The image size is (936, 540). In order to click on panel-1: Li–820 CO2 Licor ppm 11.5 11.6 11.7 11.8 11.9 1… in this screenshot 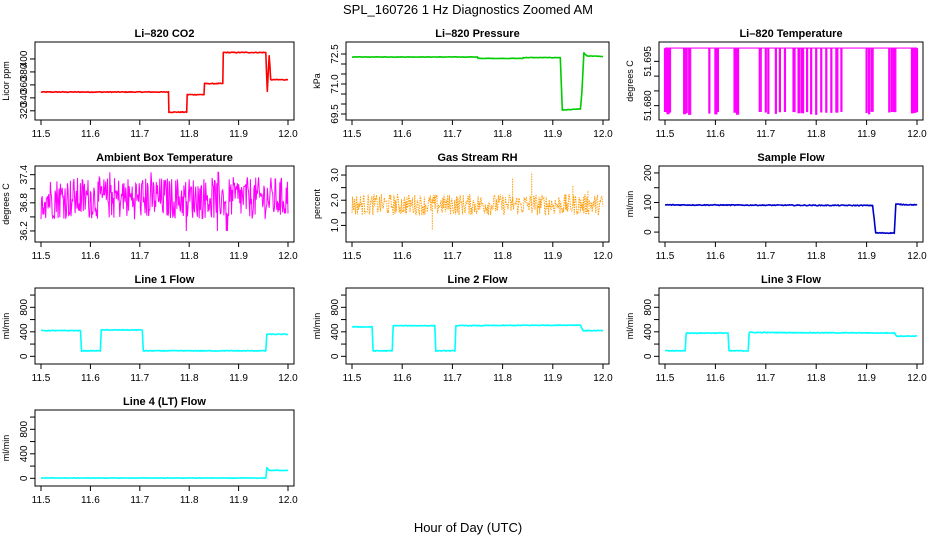, I will do `click(149, 84)`.